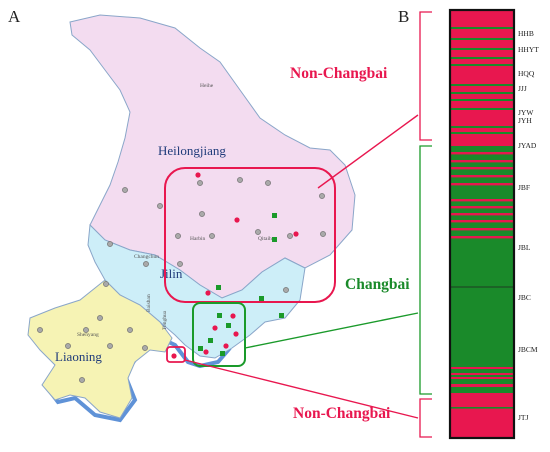 The image size is (550, 452). What do you see at coordinates (527, 145) in the screenshot?
I see `population-label: JYAD` at bounding box center [527, 145].